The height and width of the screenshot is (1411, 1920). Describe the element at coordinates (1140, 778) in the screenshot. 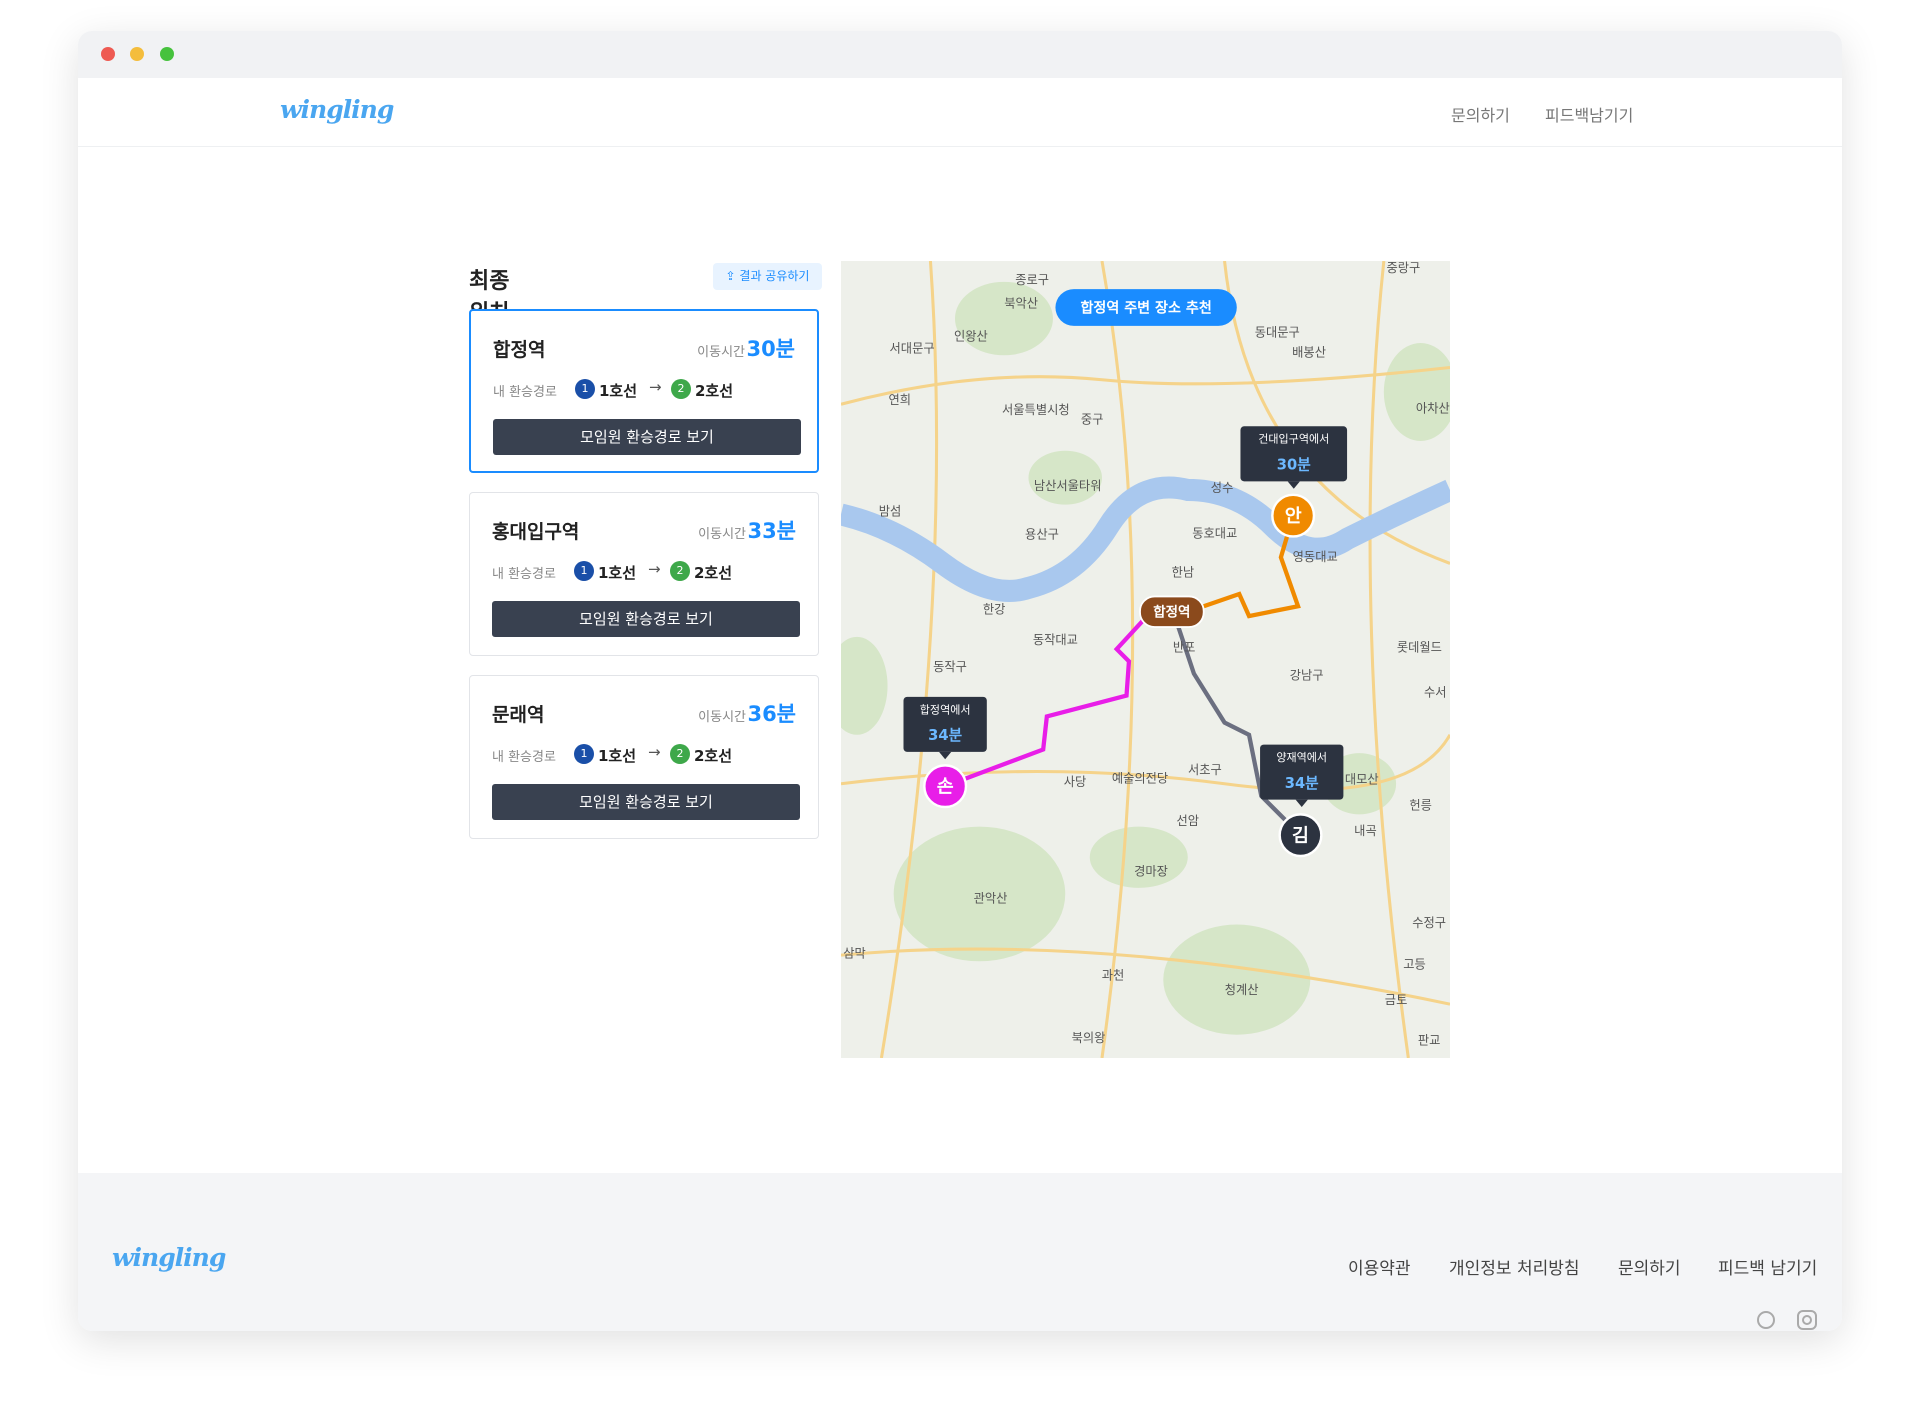

I see `map-label: 예술의전당` at that location.